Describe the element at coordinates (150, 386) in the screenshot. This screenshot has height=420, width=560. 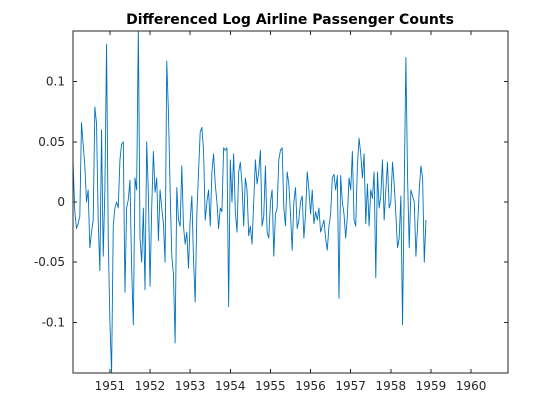
I see `x-tick-label: 1952` at that location.